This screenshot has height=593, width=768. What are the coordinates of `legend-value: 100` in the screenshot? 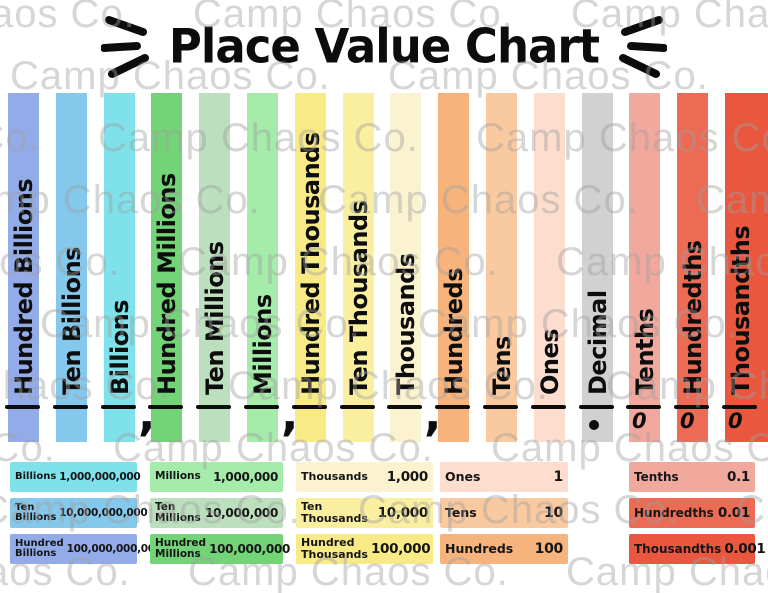 It's located at (549, 549).